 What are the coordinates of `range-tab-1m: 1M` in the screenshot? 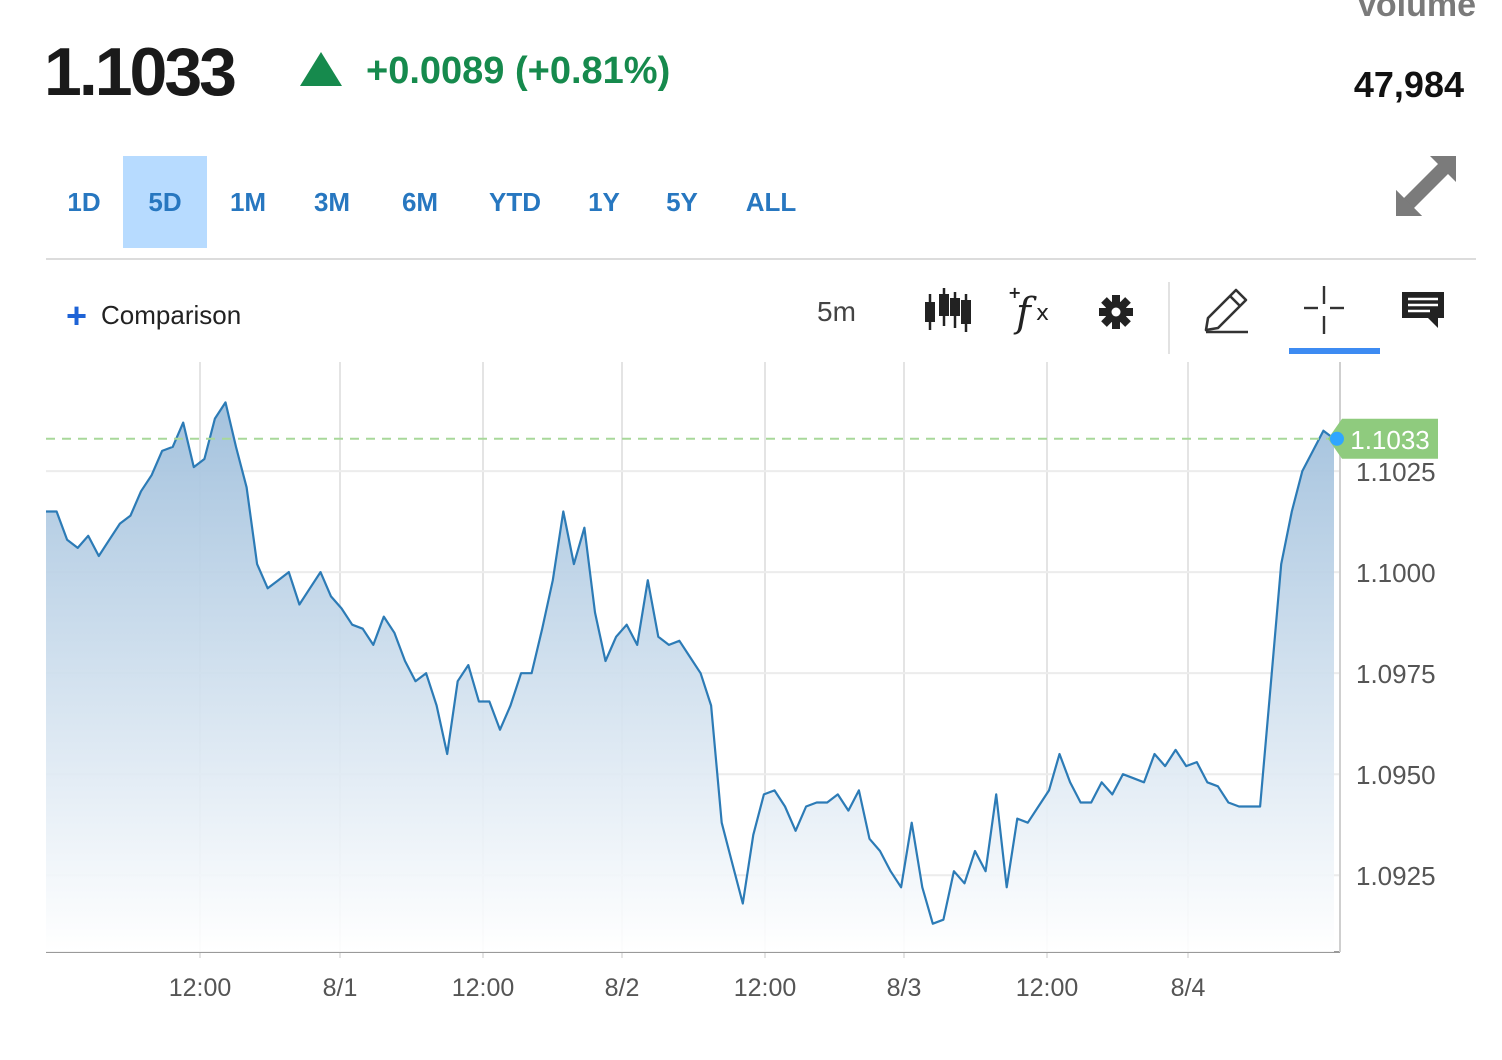 It's located at (248, 202).